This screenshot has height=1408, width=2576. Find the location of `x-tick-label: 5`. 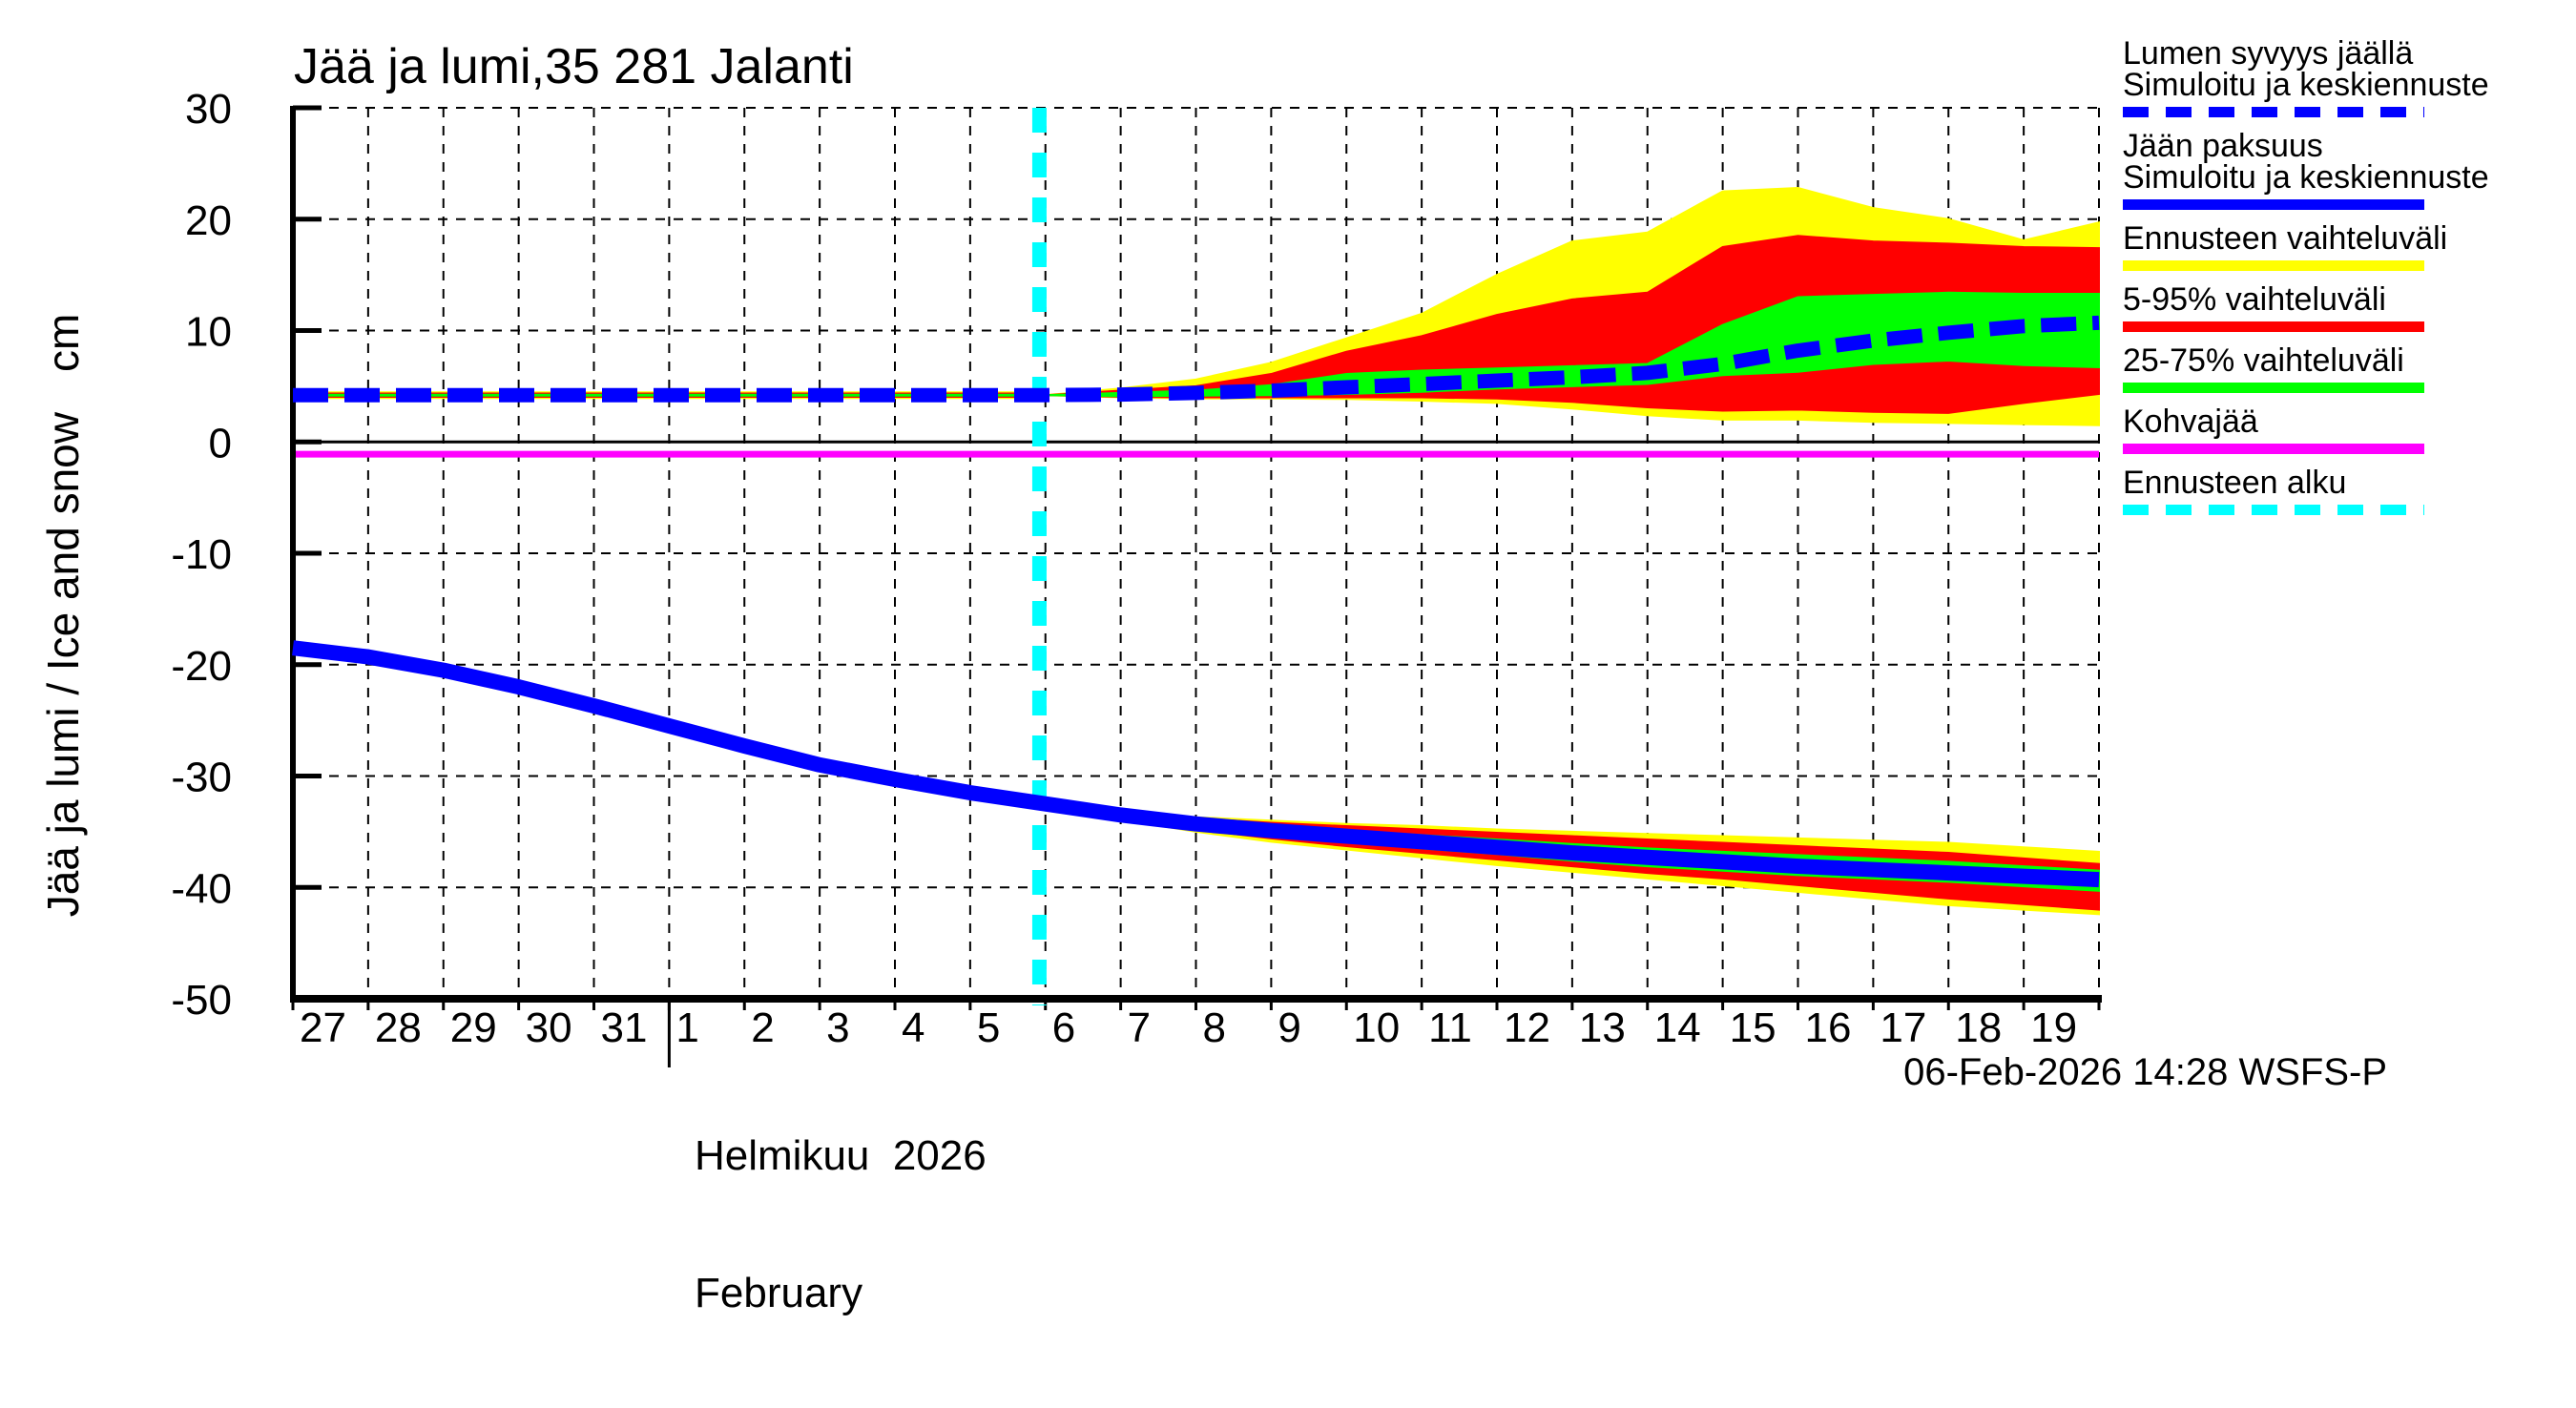

x-tick-label: 5 is located at coordinates (988, 1027).